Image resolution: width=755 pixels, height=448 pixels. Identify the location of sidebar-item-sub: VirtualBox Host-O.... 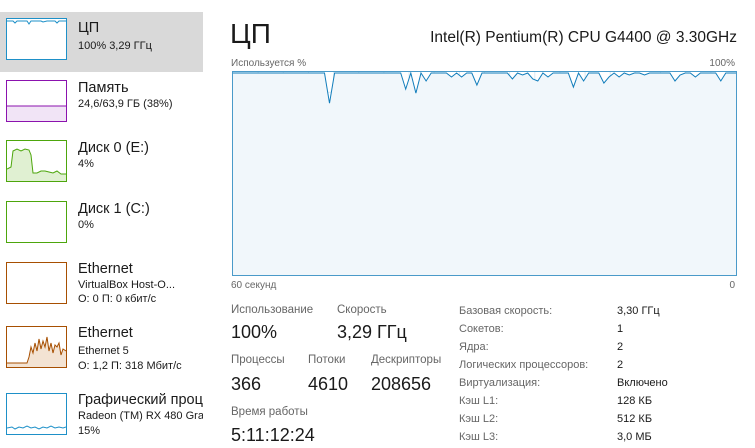
(126, 285).